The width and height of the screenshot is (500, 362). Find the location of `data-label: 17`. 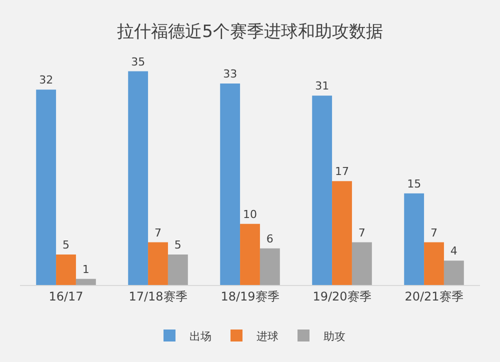

data-label: 17 is located at coordinates (342, 171).